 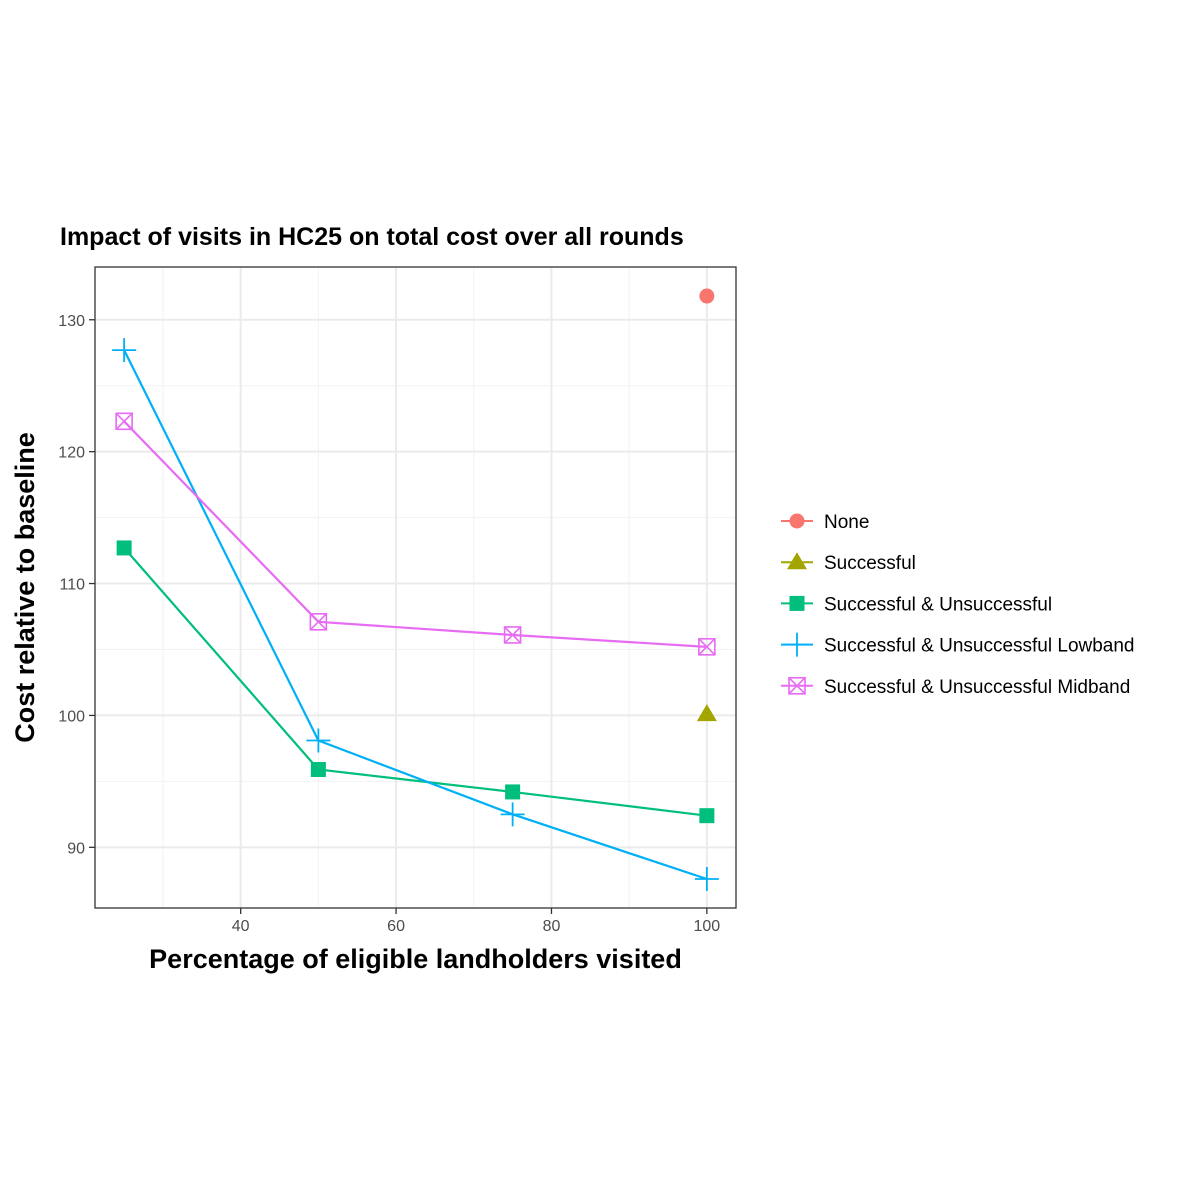 What do you see at coordinates (71, 453) in the screenshot?
I see `y-tick-label: 120` at bounding box center [71, 453].